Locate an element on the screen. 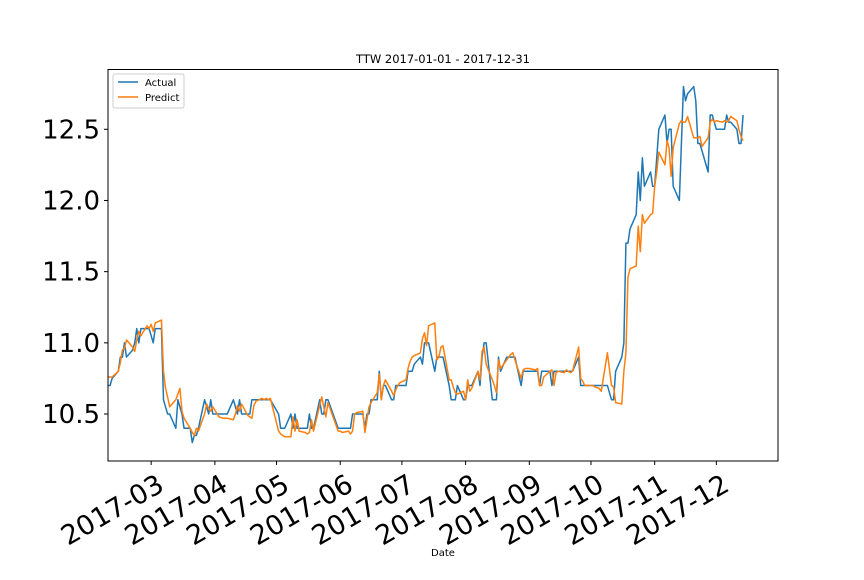 The height and width of the screenshot is (580, 864). y-tick-label: 12.0 is located at coordinates (71, 201).